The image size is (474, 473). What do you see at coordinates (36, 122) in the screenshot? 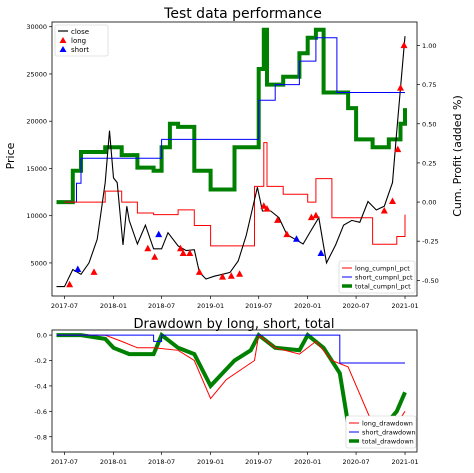
I see `y-tick-label: 20000` at bounding box center [36, 122].